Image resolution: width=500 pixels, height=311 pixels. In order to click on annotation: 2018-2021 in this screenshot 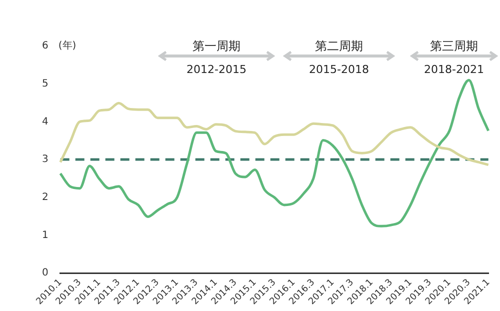, I will do `click(454, 69)`.